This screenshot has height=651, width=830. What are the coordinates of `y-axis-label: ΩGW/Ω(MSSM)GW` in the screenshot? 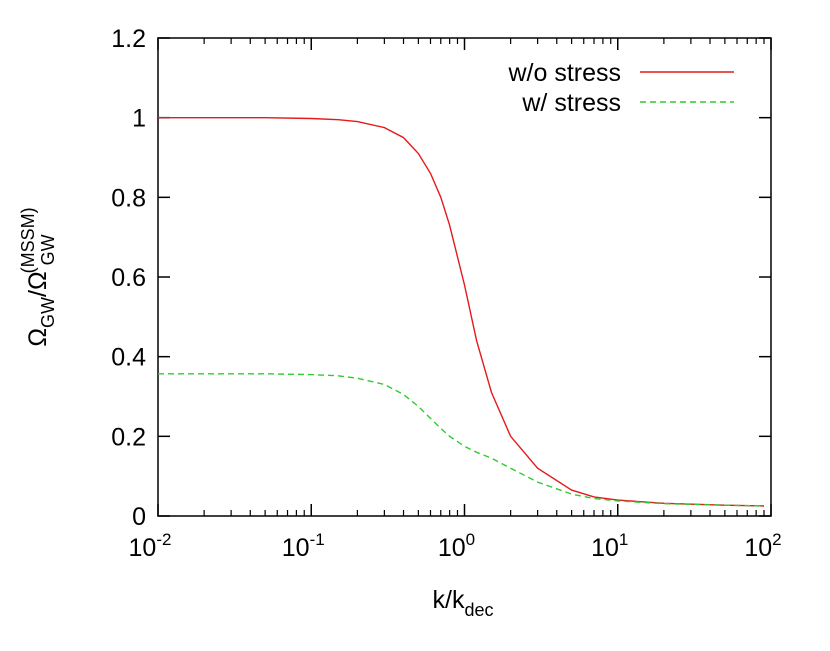 It's located at (38, 276).